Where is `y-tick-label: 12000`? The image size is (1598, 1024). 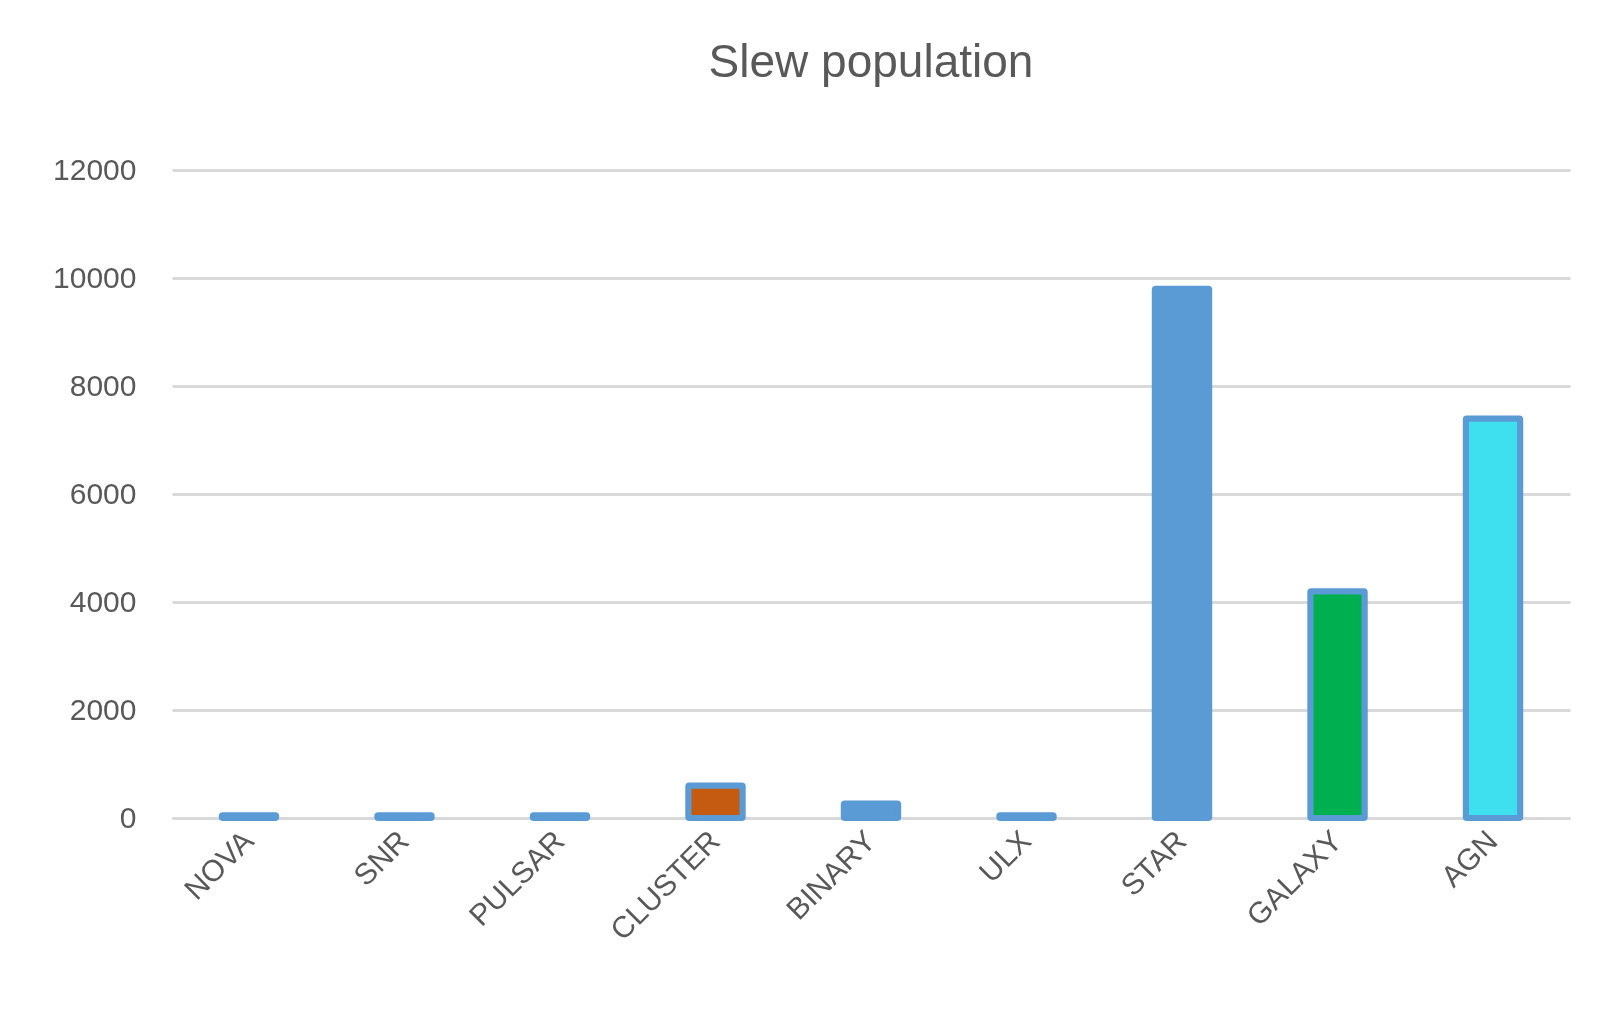
y-tick-label: 12000 is located at coordinates (95, 169).